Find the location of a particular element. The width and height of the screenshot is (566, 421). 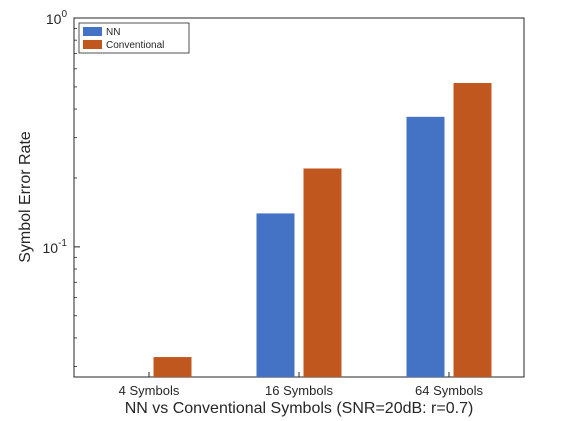

y-ticks-group: 10⁻¹ 10⁰ is located at coordinates (61, 188).